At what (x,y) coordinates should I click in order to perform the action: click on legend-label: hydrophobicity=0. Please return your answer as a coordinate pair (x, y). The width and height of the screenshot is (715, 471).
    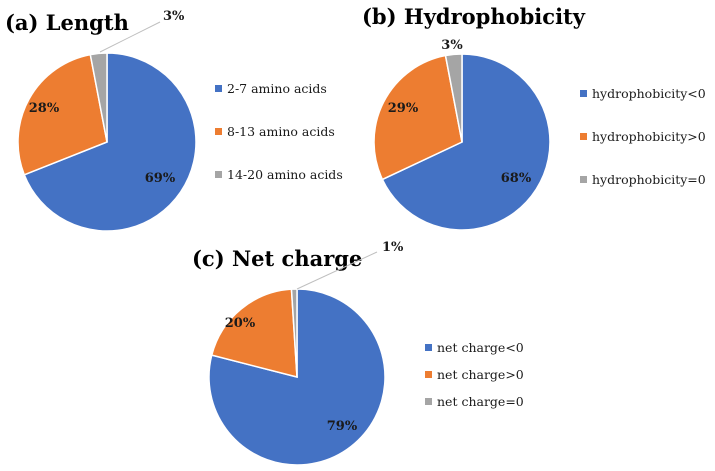
    Looking at the image, I should click on (649, 179).